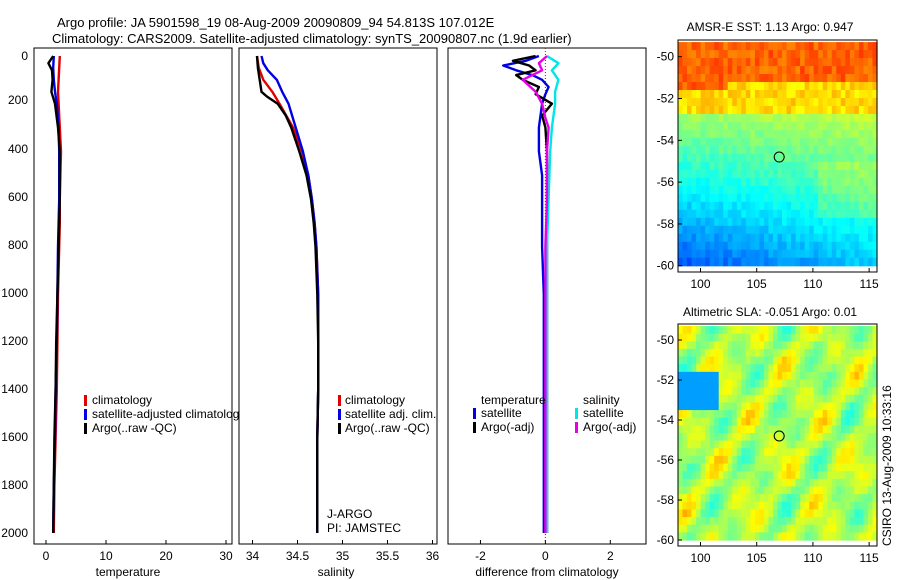  What do you see at coordinates (666, 500) in the screenshot?
I see `y-tick-label: -58` at bounding box center [666, 500].